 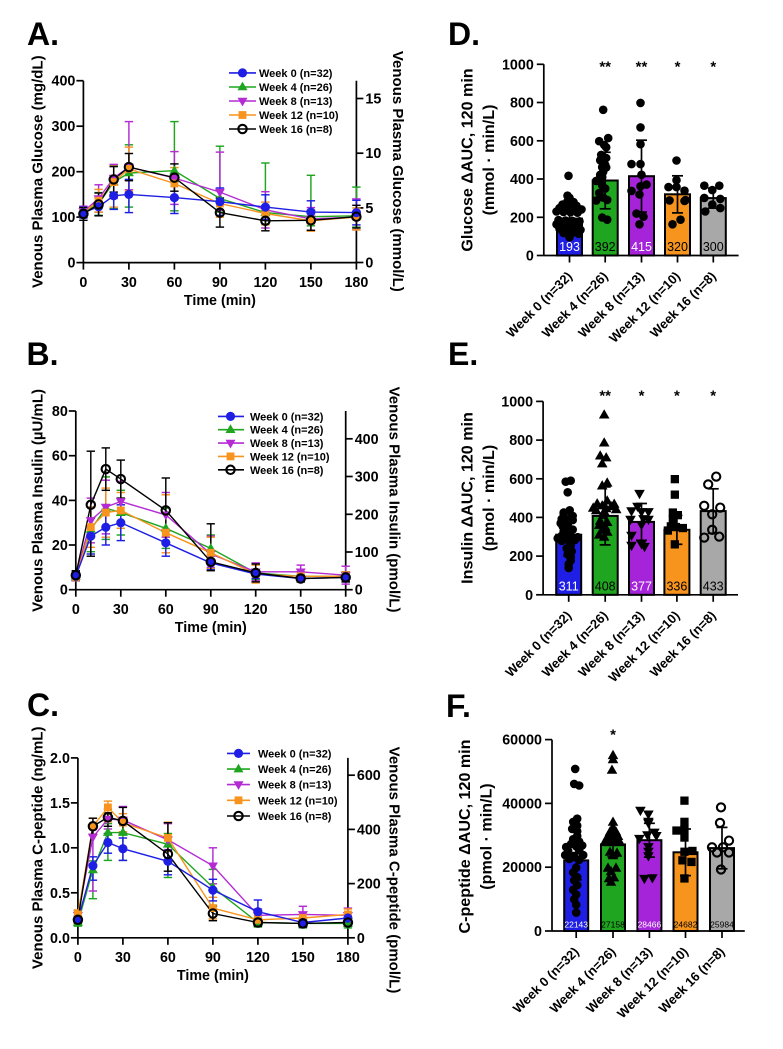 I want to click on svg-text: Glucose ΔAUC, 120 min, so click(x=467, y=159).